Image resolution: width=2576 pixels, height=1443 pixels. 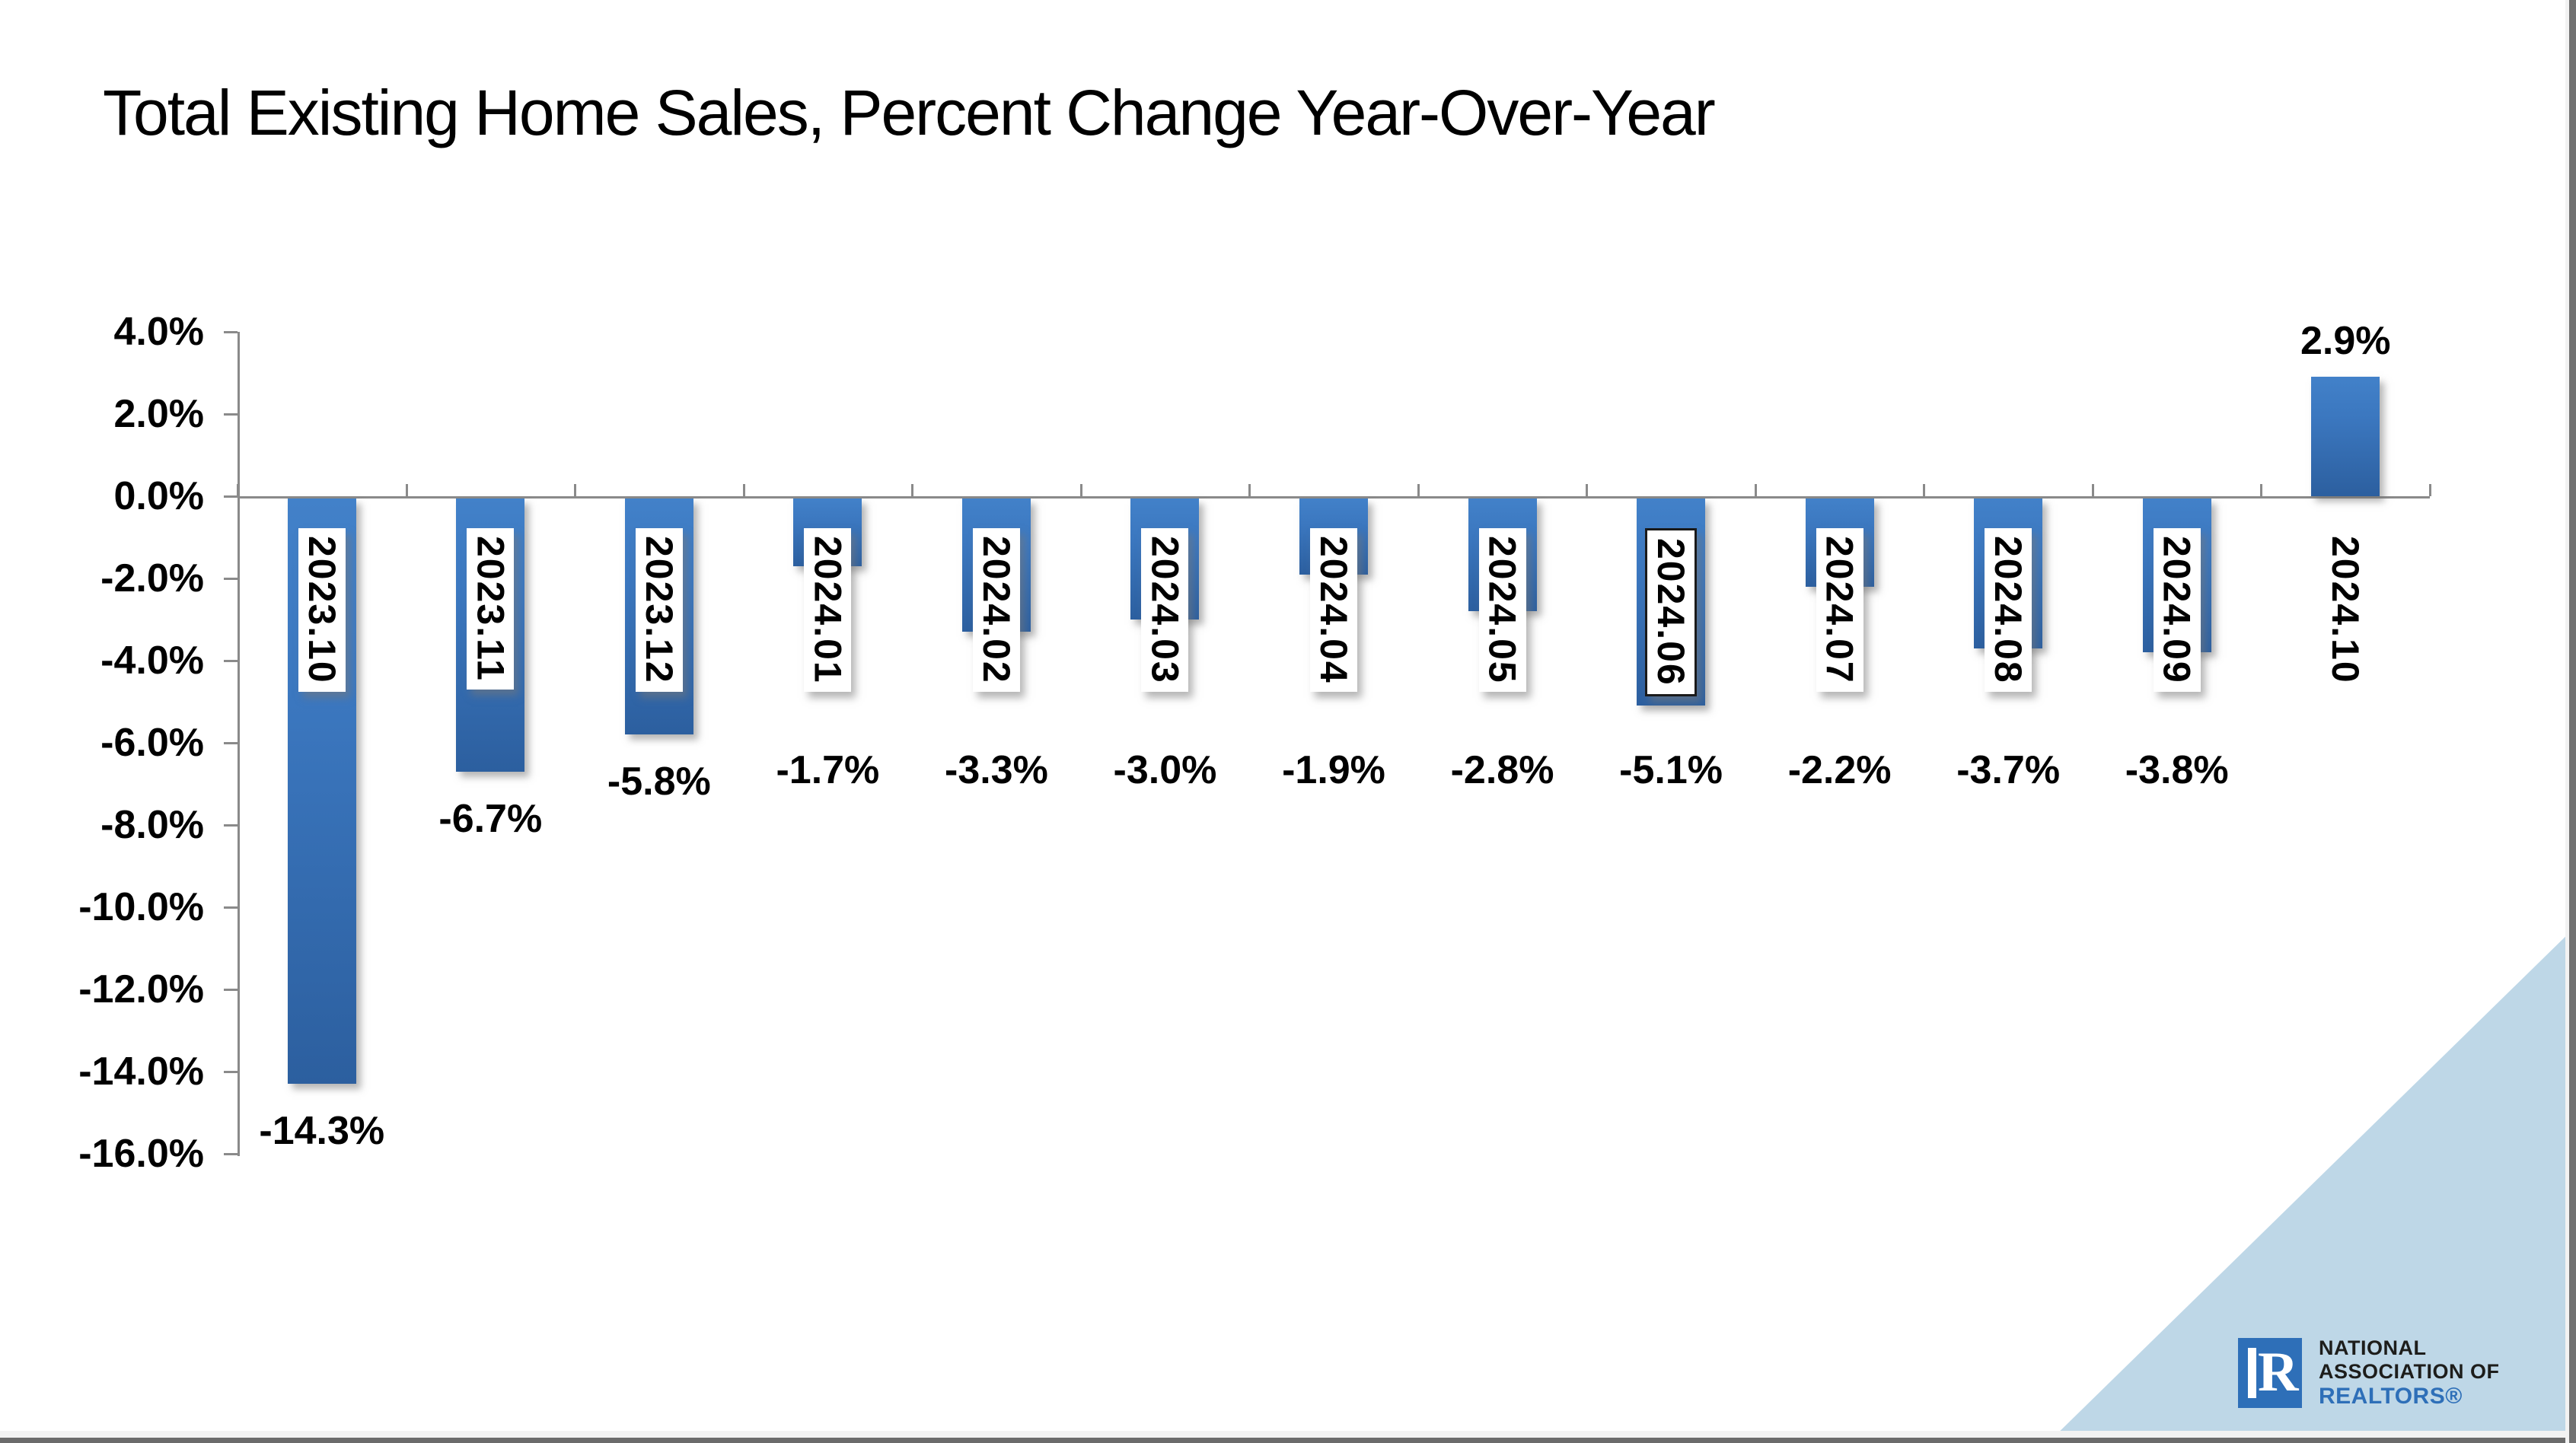 What do you see at coordinates (2278, 1372) in the screenshot?
I see `realtor-r-letter: R` at bounding box center [2278, 1372].